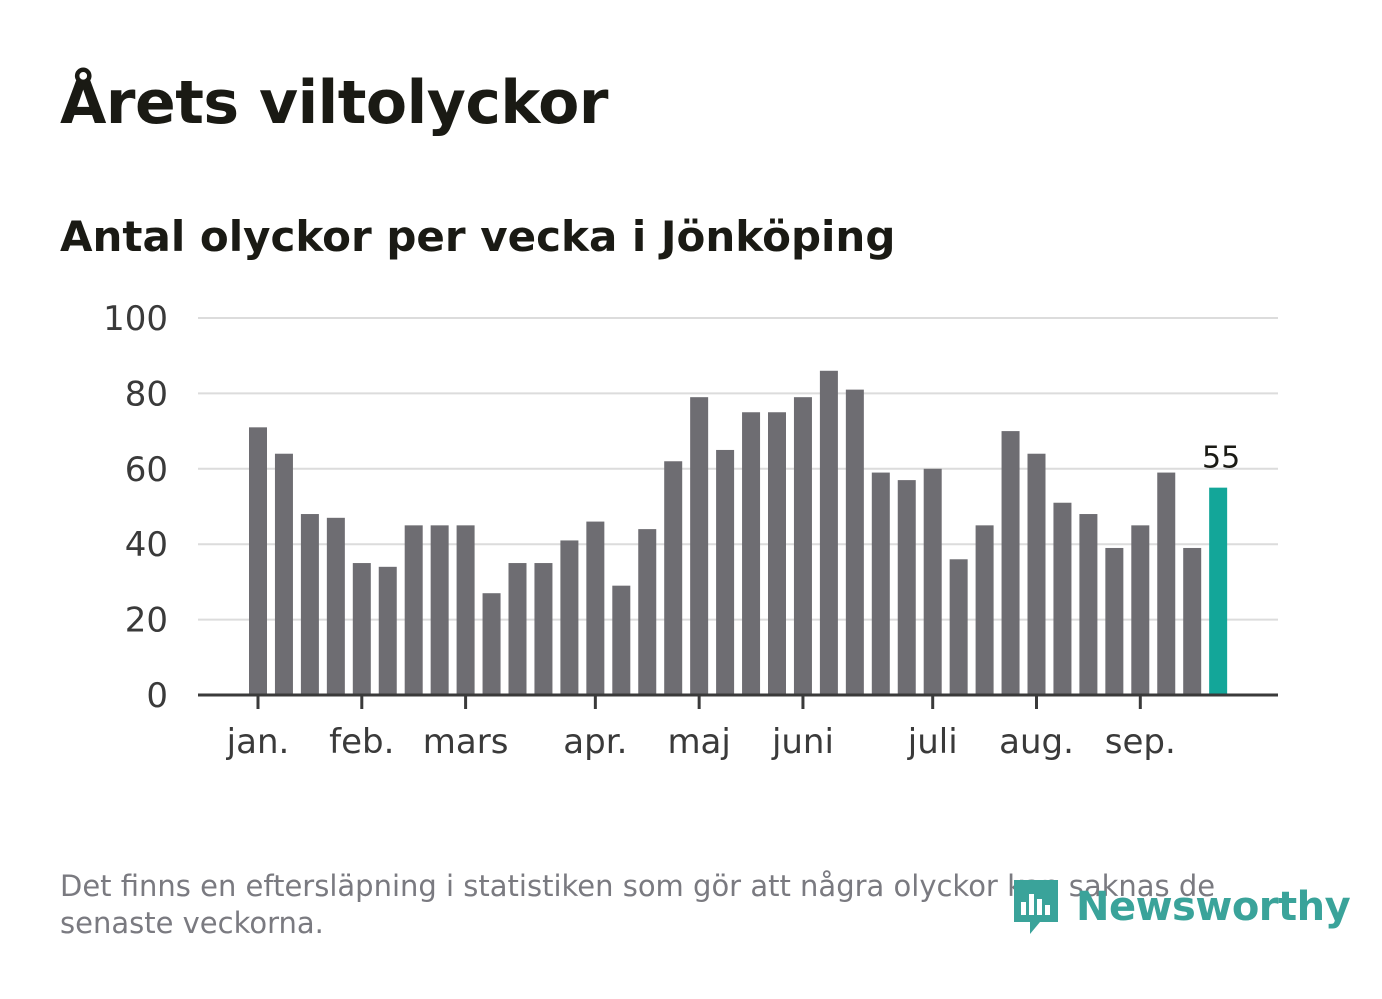 This screenshot has height=999, width=1382. Describe the element at coordinates (157, 696) in the screenshot. I see `y-tick-label-0: 0` at that location.